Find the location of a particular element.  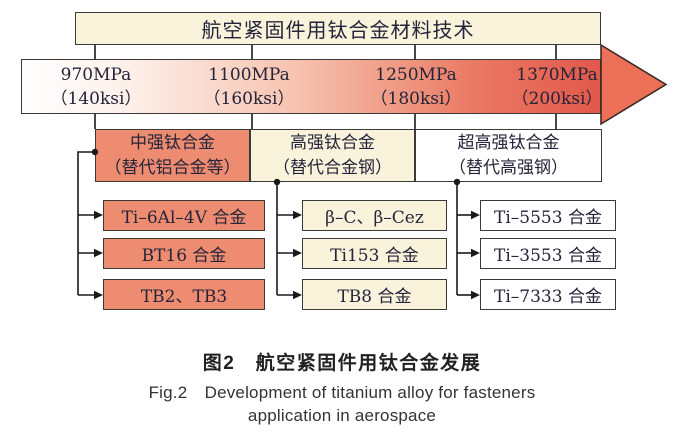

alloy-box: Ti–3553 合金 is located at coordinates (548, 253).